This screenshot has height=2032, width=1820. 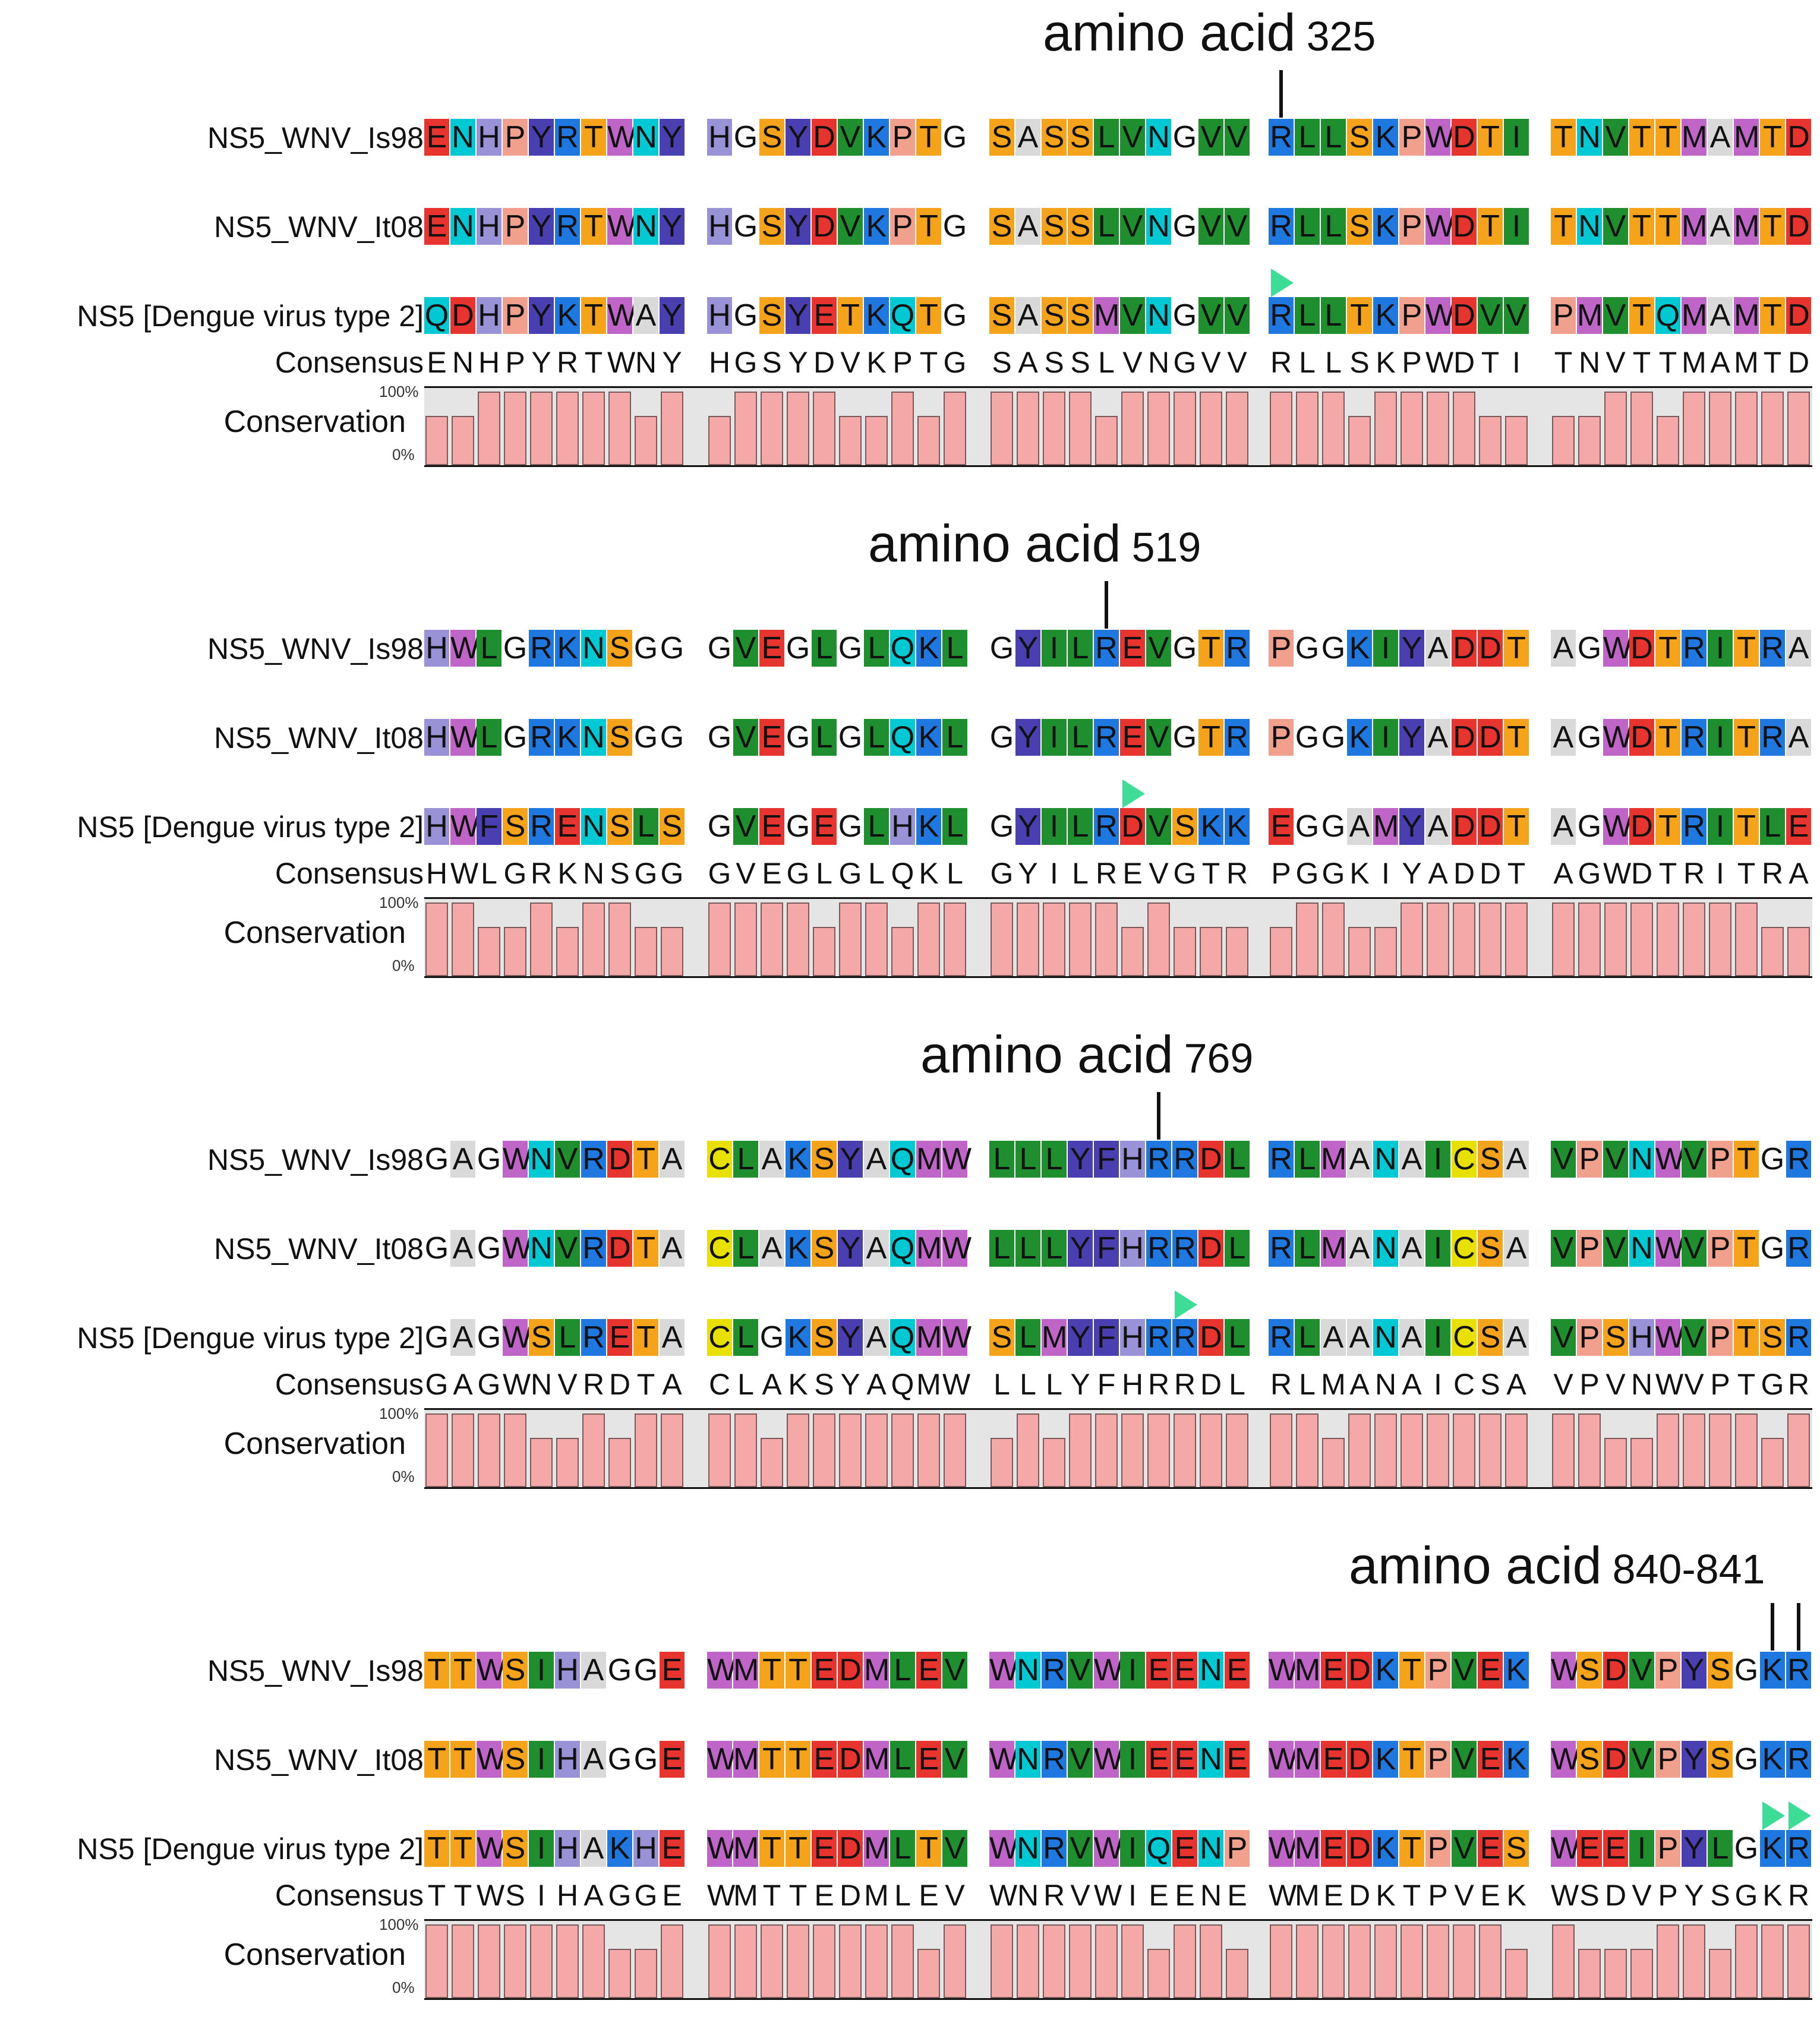 What do you see at coordinates (541, 362) in the screenshot?
I see `consensus-residue: Y` at bounding box center [541, 362].